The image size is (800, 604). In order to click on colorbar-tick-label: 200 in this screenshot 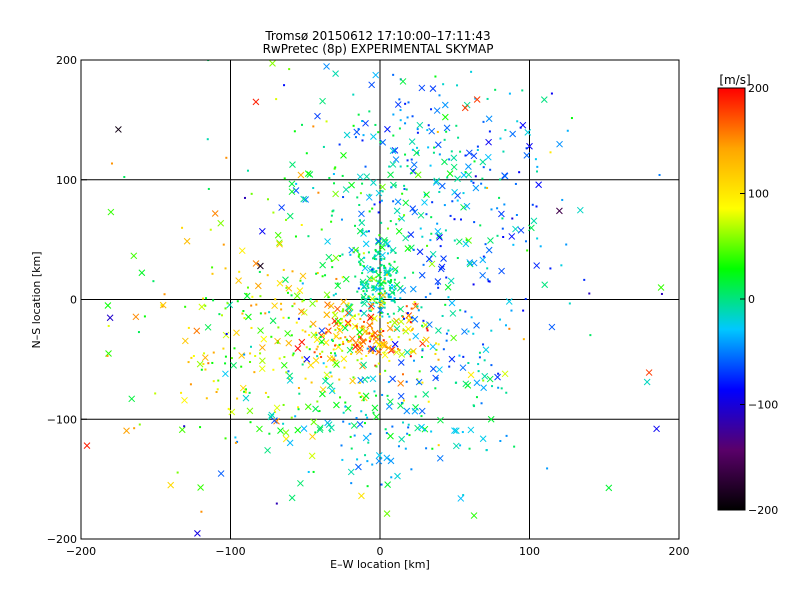, I will do `click(758, 88)`.